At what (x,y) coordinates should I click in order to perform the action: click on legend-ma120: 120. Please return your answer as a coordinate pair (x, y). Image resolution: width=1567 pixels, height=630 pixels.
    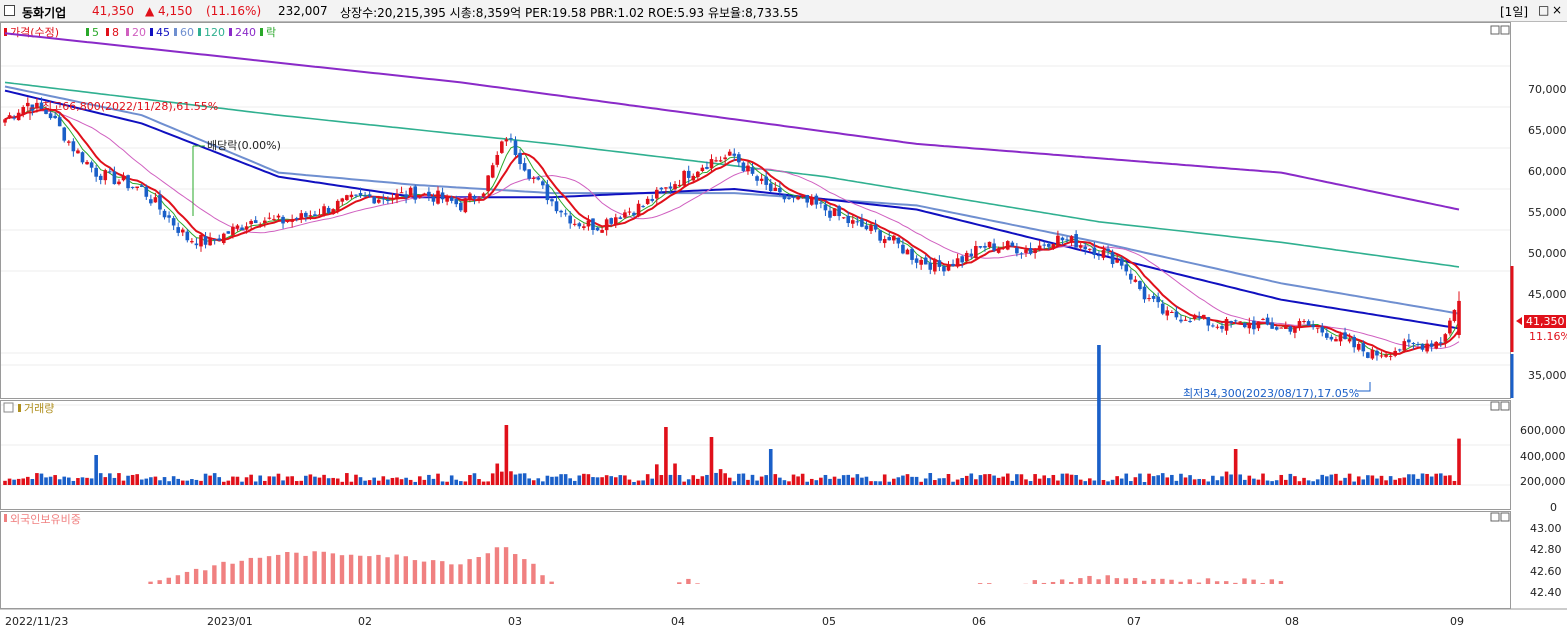
    Looking at the image, I should click on (214, 32).